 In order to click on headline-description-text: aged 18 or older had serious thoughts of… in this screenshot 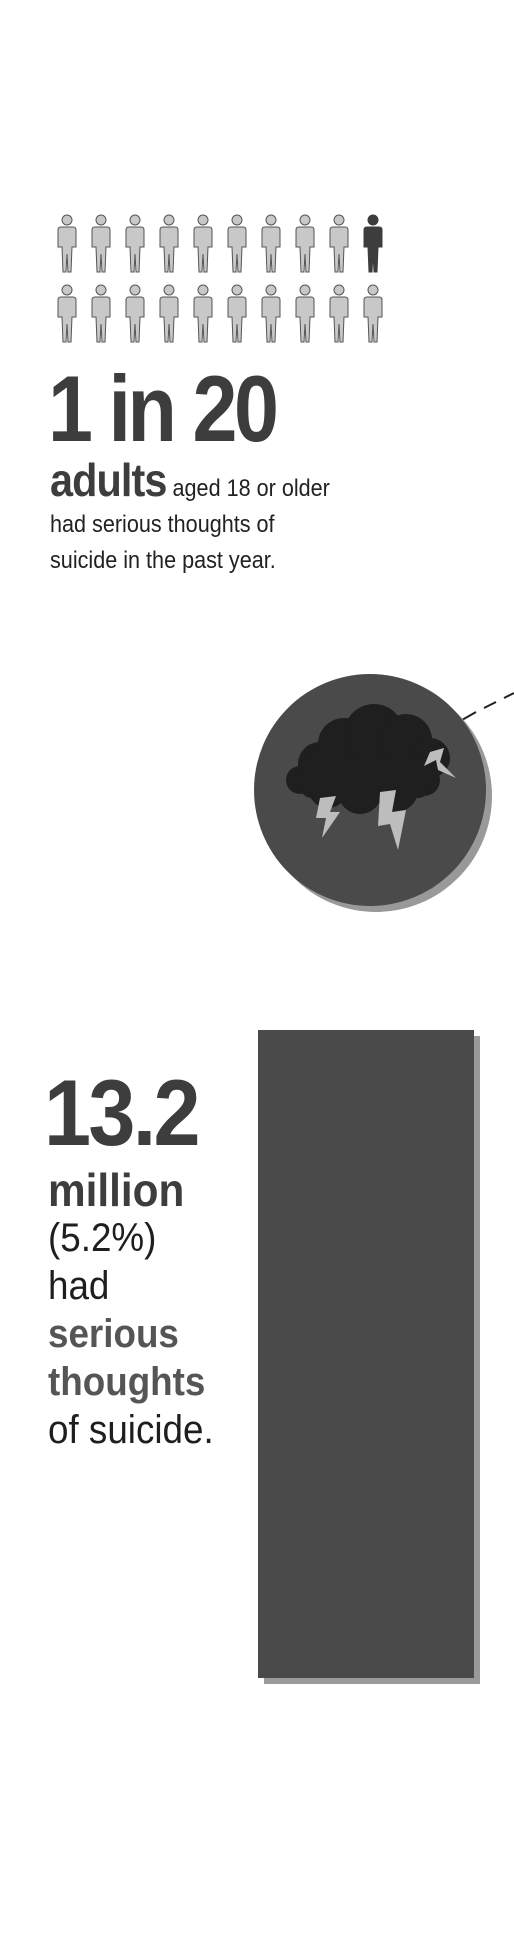, I will do `click(190, 524)`.